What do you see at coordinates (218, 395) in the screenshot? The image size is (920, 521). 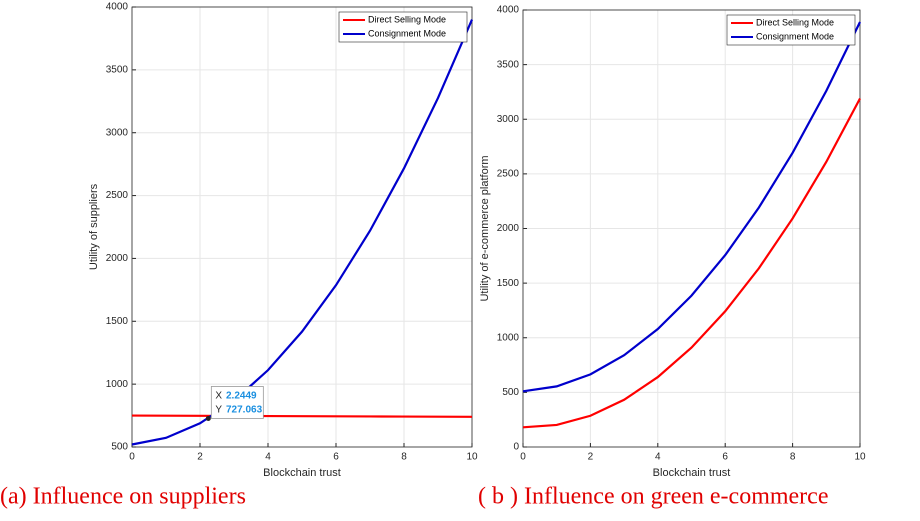 I see `datatip-prefix: X` at bounding box center [218, 395].